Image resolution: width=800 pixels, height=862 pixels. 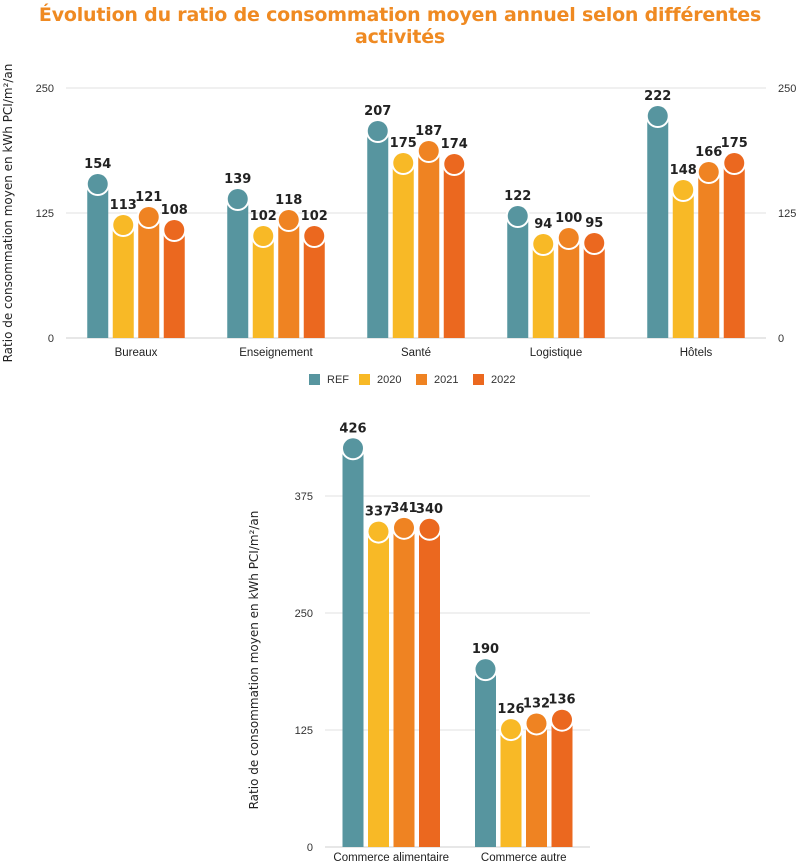 I want to click on data-label: 190, so click(x=485, y=649).